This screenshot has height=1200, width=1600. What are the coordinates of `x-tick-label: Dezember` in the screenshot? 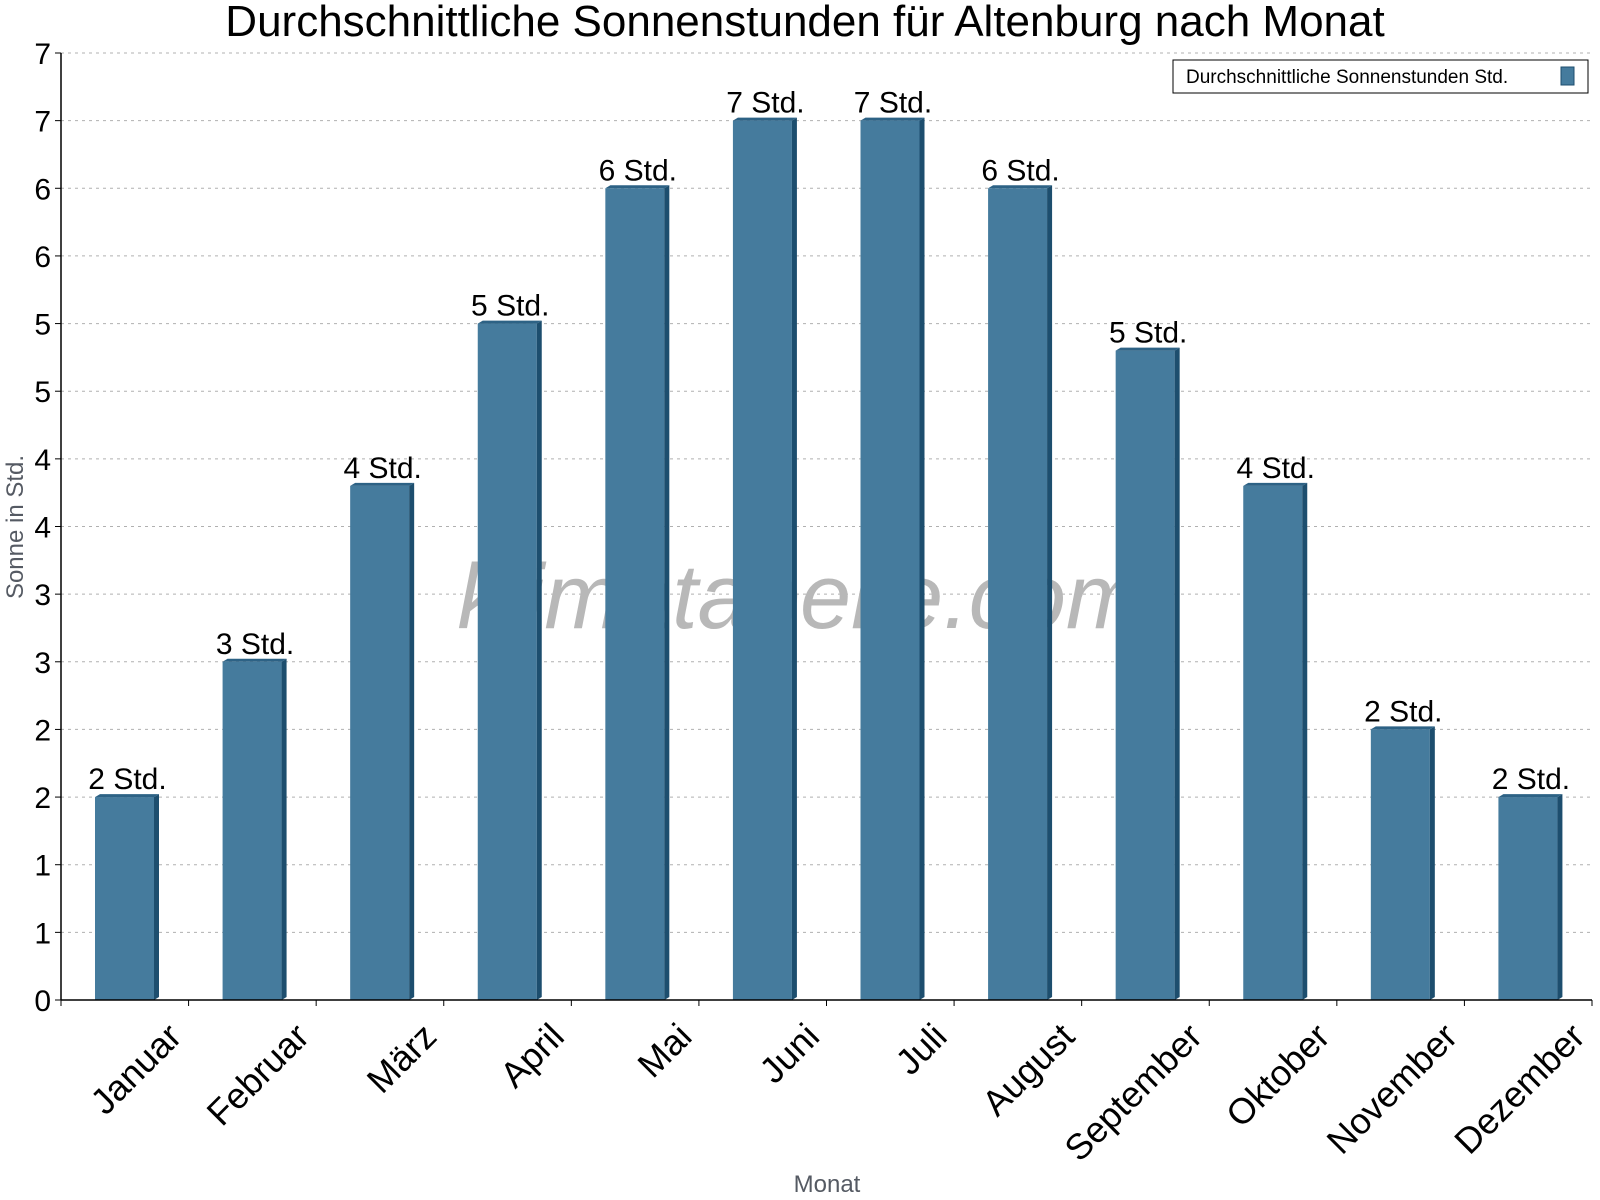 It's located at (1519, 1088).